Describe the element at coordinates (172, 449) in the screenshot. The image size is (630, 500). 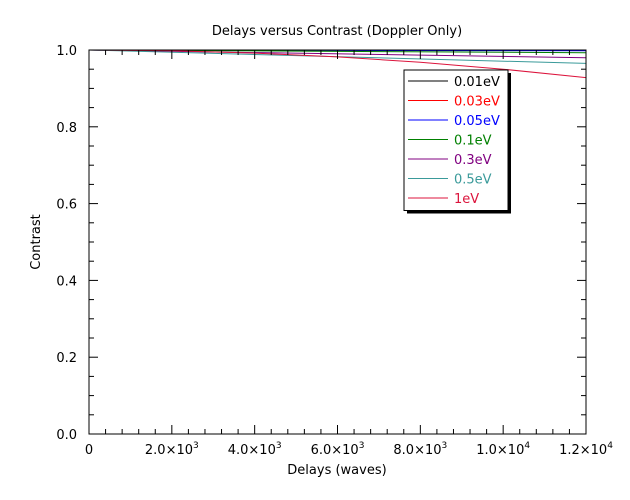
I see `x-tick-label: 2.0×10³` at that location.